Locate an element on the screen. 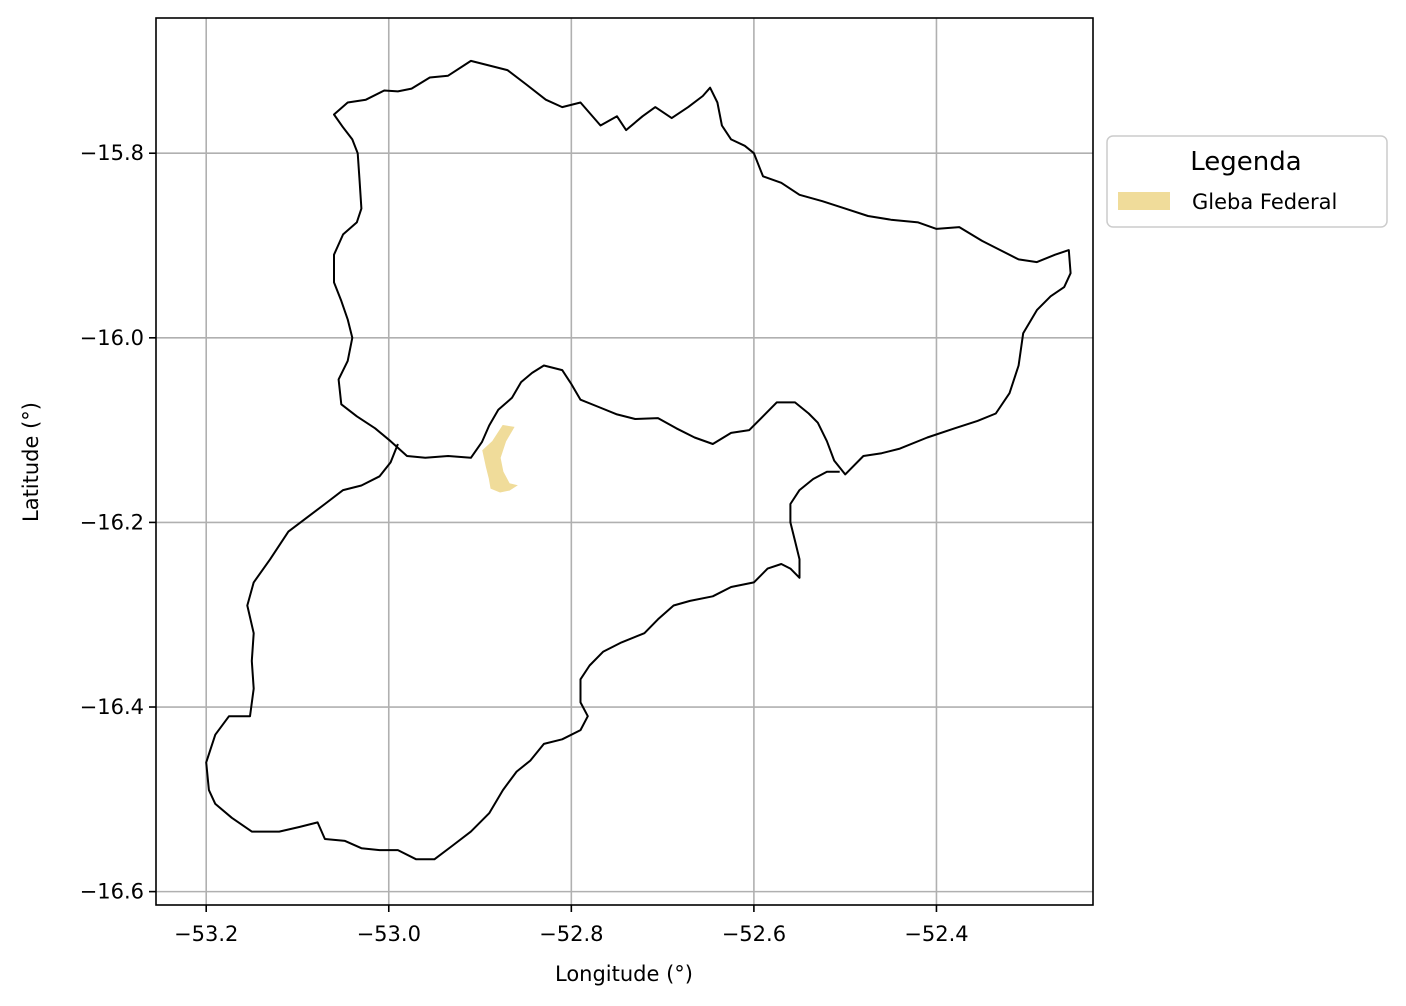 The image size is (1406, 1006). y-tick-label: −16.6 is located at coordinates (112, 892).